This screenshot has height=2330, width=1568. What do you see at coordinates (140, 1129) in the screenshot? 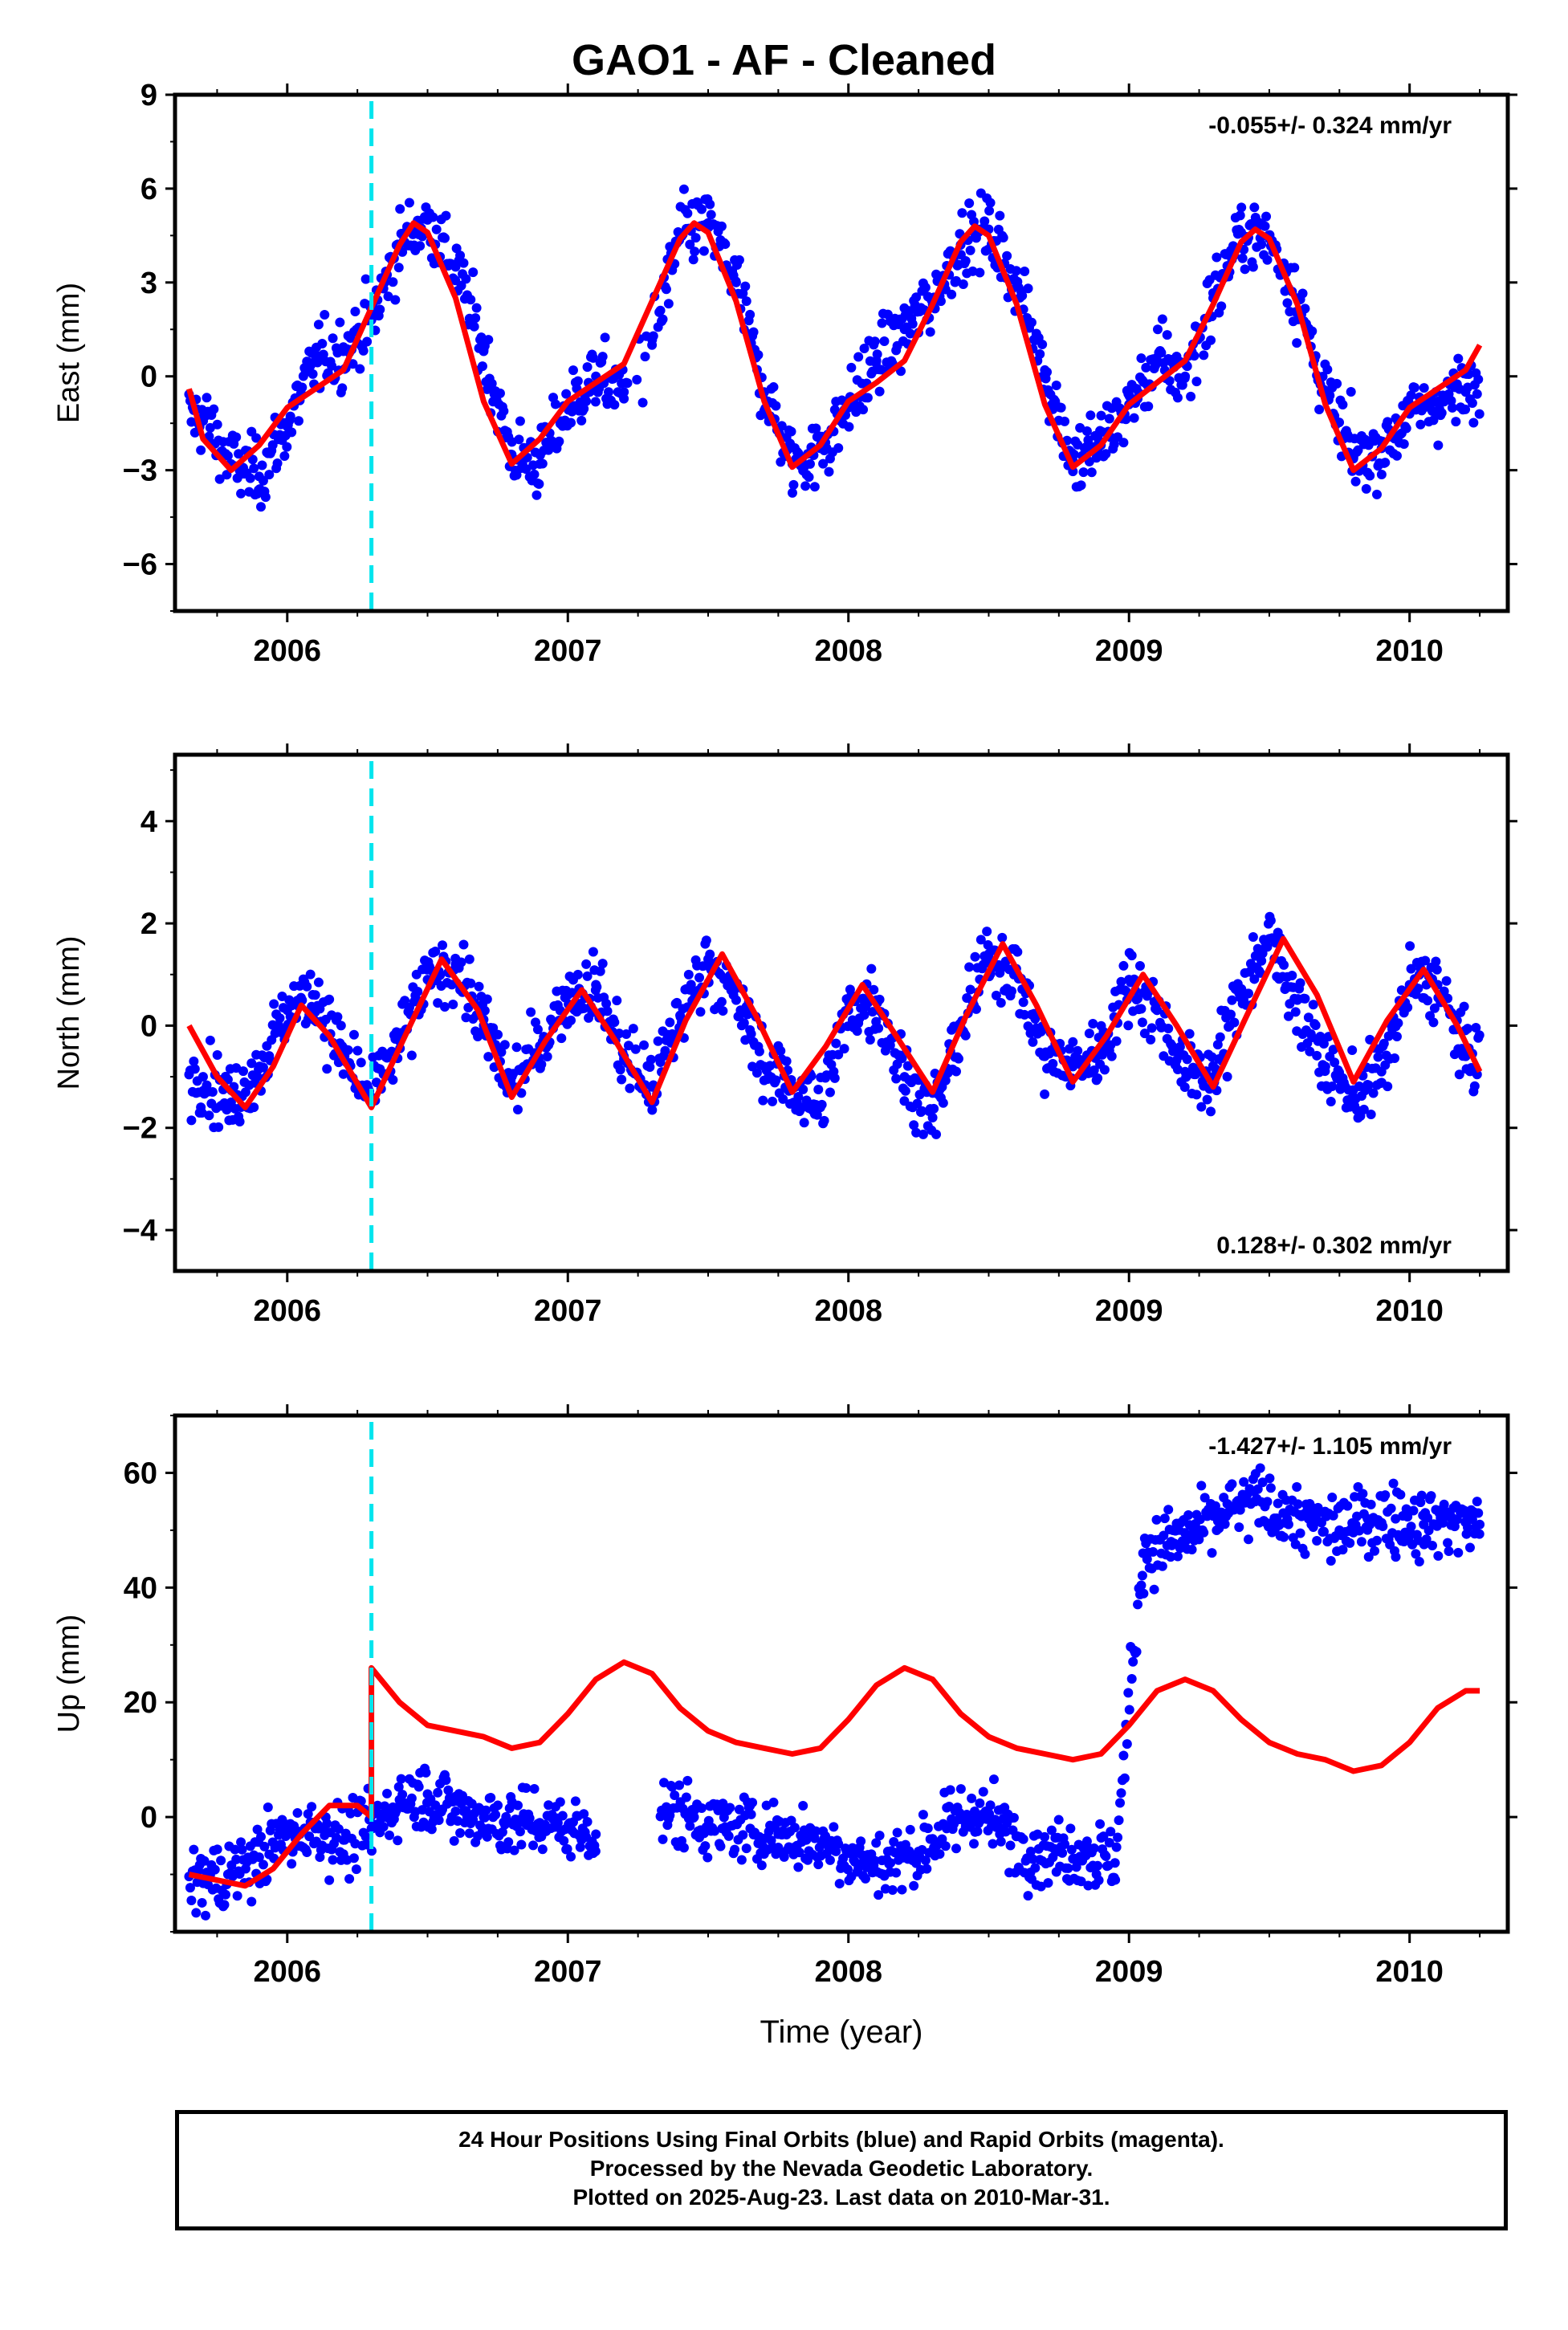
I see `y-tick-label: −2` at bounding box center [140, 1129].